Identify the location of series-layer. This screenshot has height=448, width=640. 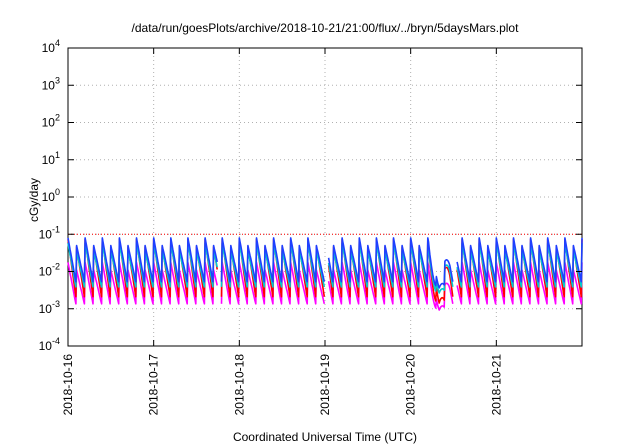
(325, 274).